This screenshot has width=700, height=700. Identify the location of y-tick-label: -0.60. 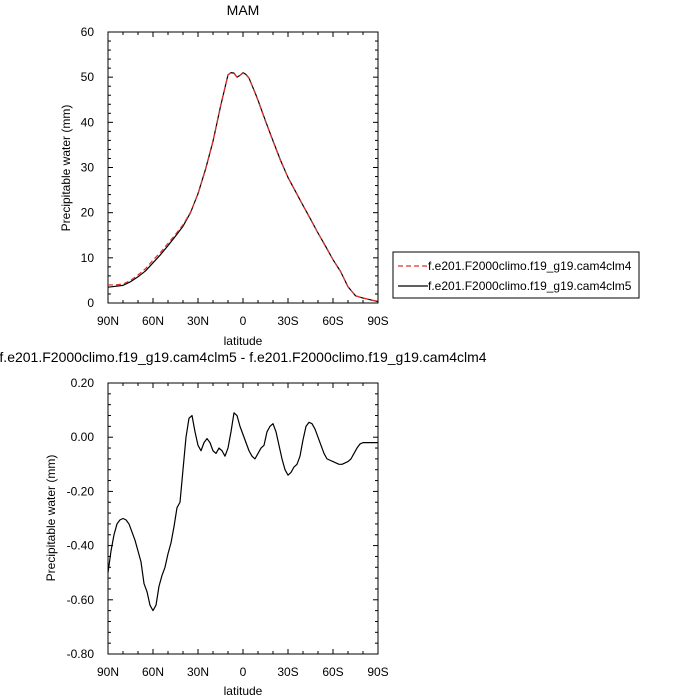
(81, 600).